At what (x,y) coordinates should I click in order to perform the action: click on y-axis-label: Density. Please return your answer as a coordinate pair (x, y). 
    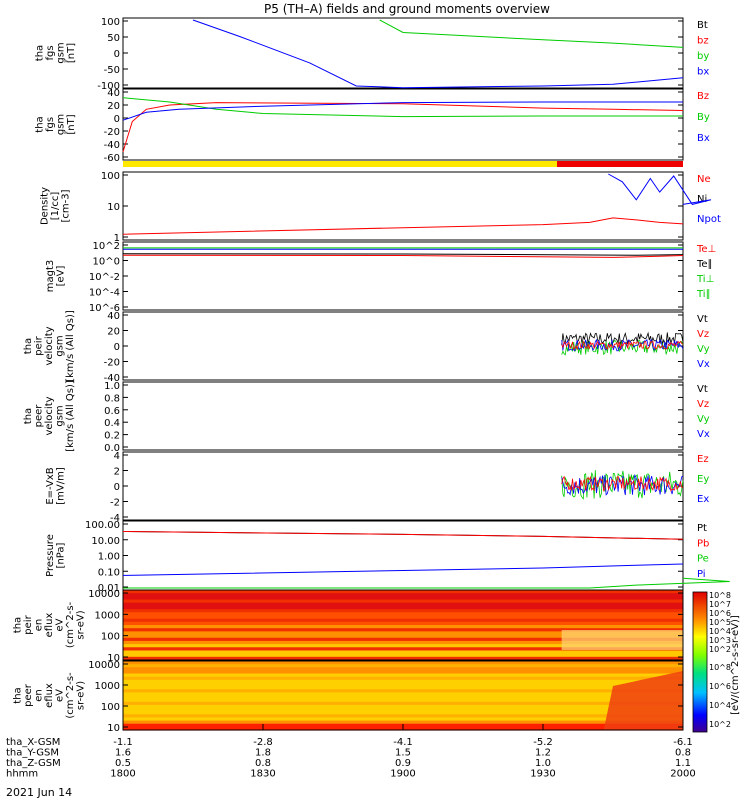
    Looking at the image, I should click on (45, 206).